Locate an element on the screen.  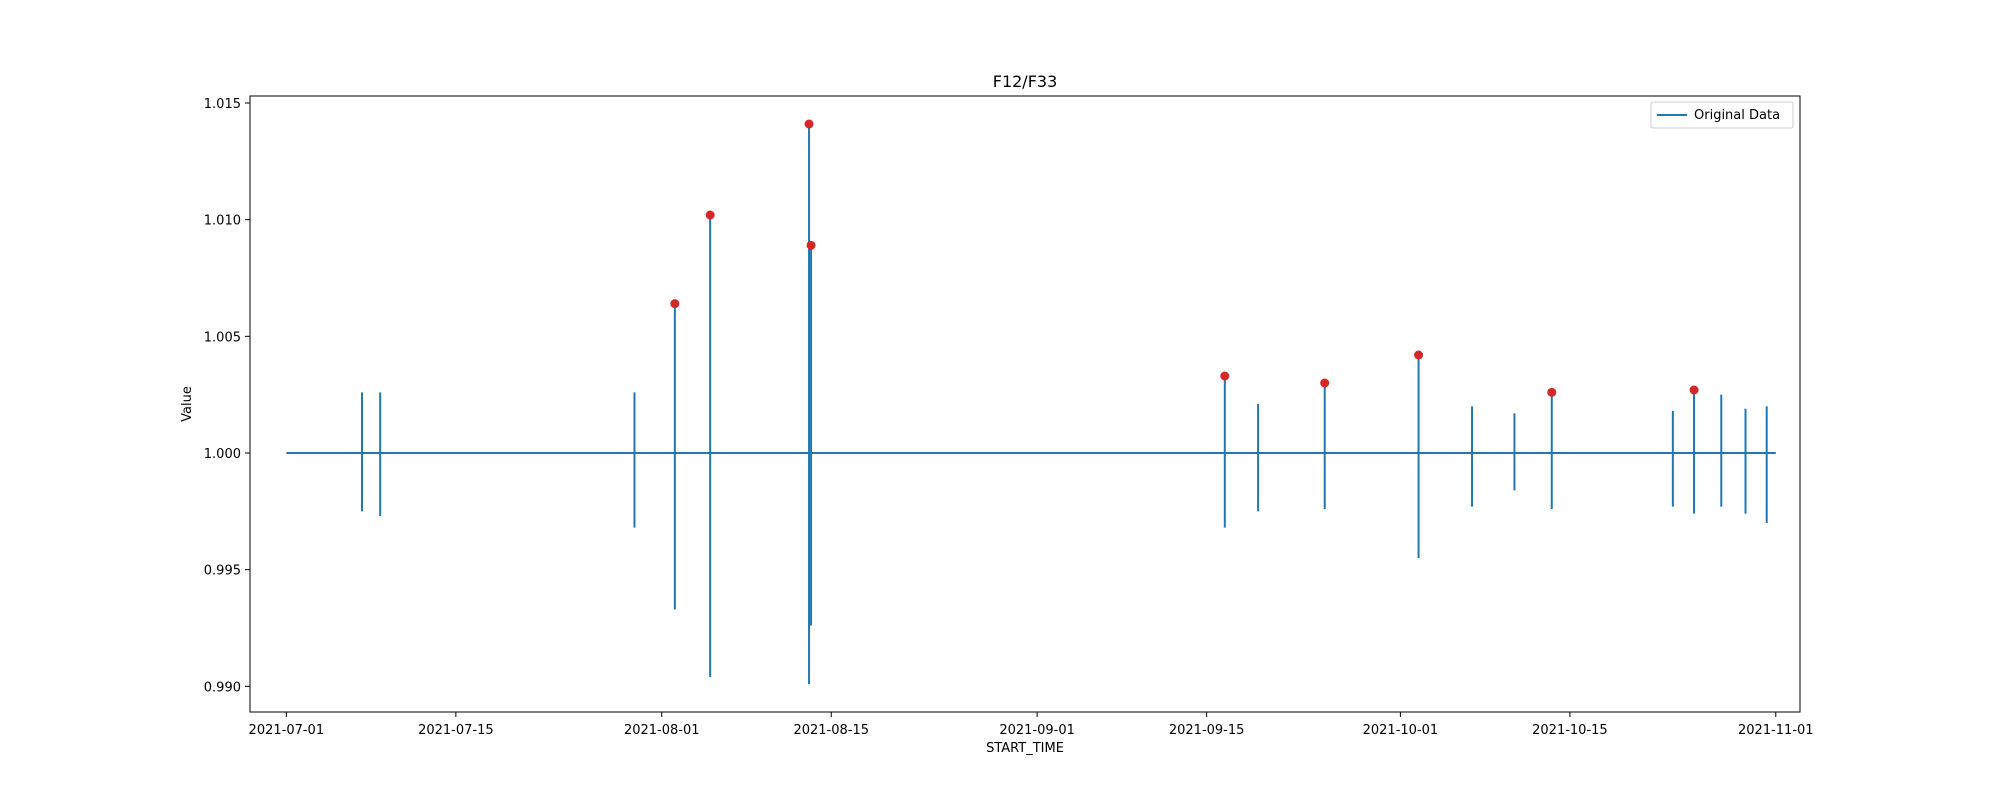
x-tick-label-3: 2021-08-15 is located at coordinates (831, 730).